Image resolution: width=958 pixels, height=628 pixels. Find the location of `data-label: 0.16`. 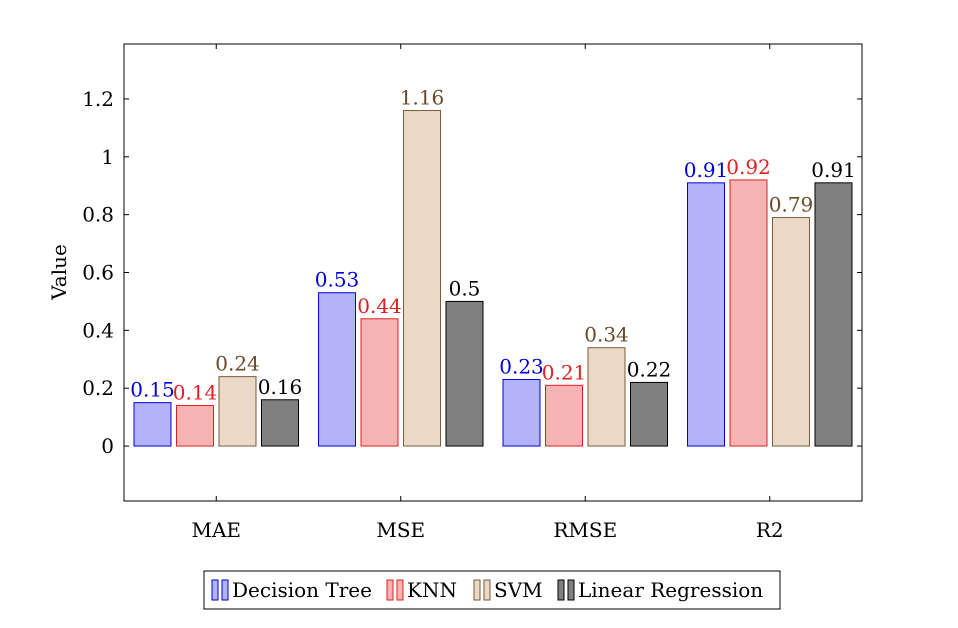

data-label: 0.16 is located at coordinates (280, 387).